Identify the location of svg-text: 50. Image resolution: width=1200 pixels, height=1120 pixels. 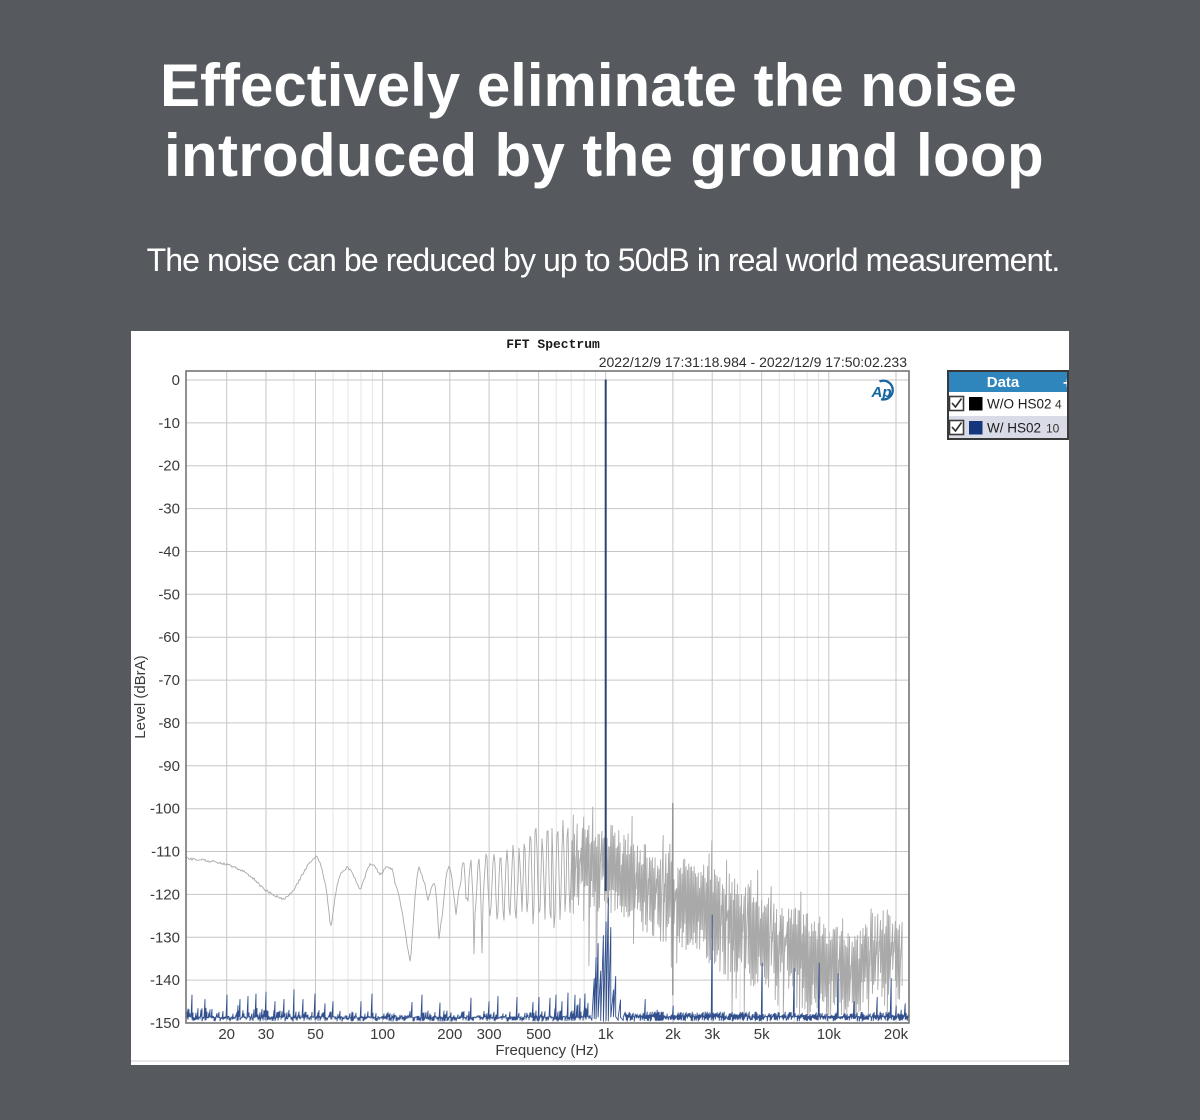
(315, 1034).